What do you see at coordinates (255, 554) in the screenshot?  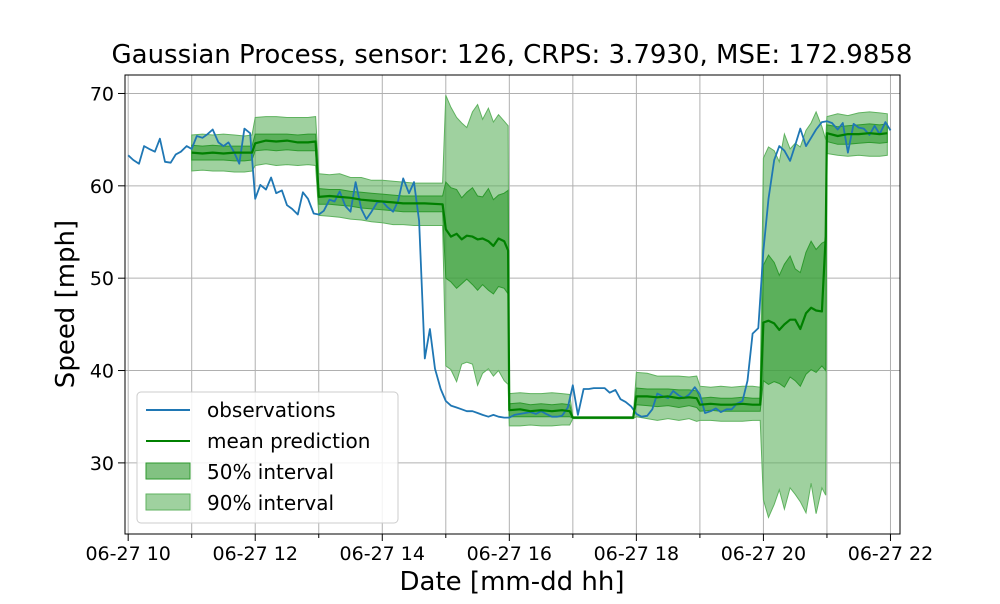 I see `x-tick-label: 06-27 12` at bounding box center [255, 554].